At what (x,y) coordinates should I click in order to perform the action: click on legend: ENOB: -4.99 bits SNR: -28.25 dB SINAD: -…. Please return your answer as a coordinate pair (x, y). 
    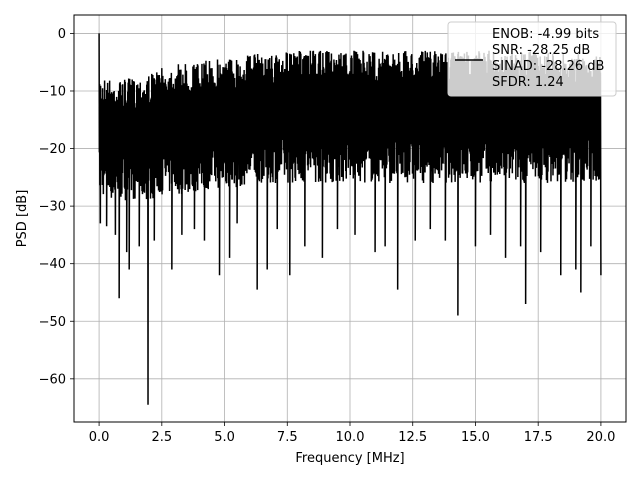
    Looking at the image, I should click on (532, 59).